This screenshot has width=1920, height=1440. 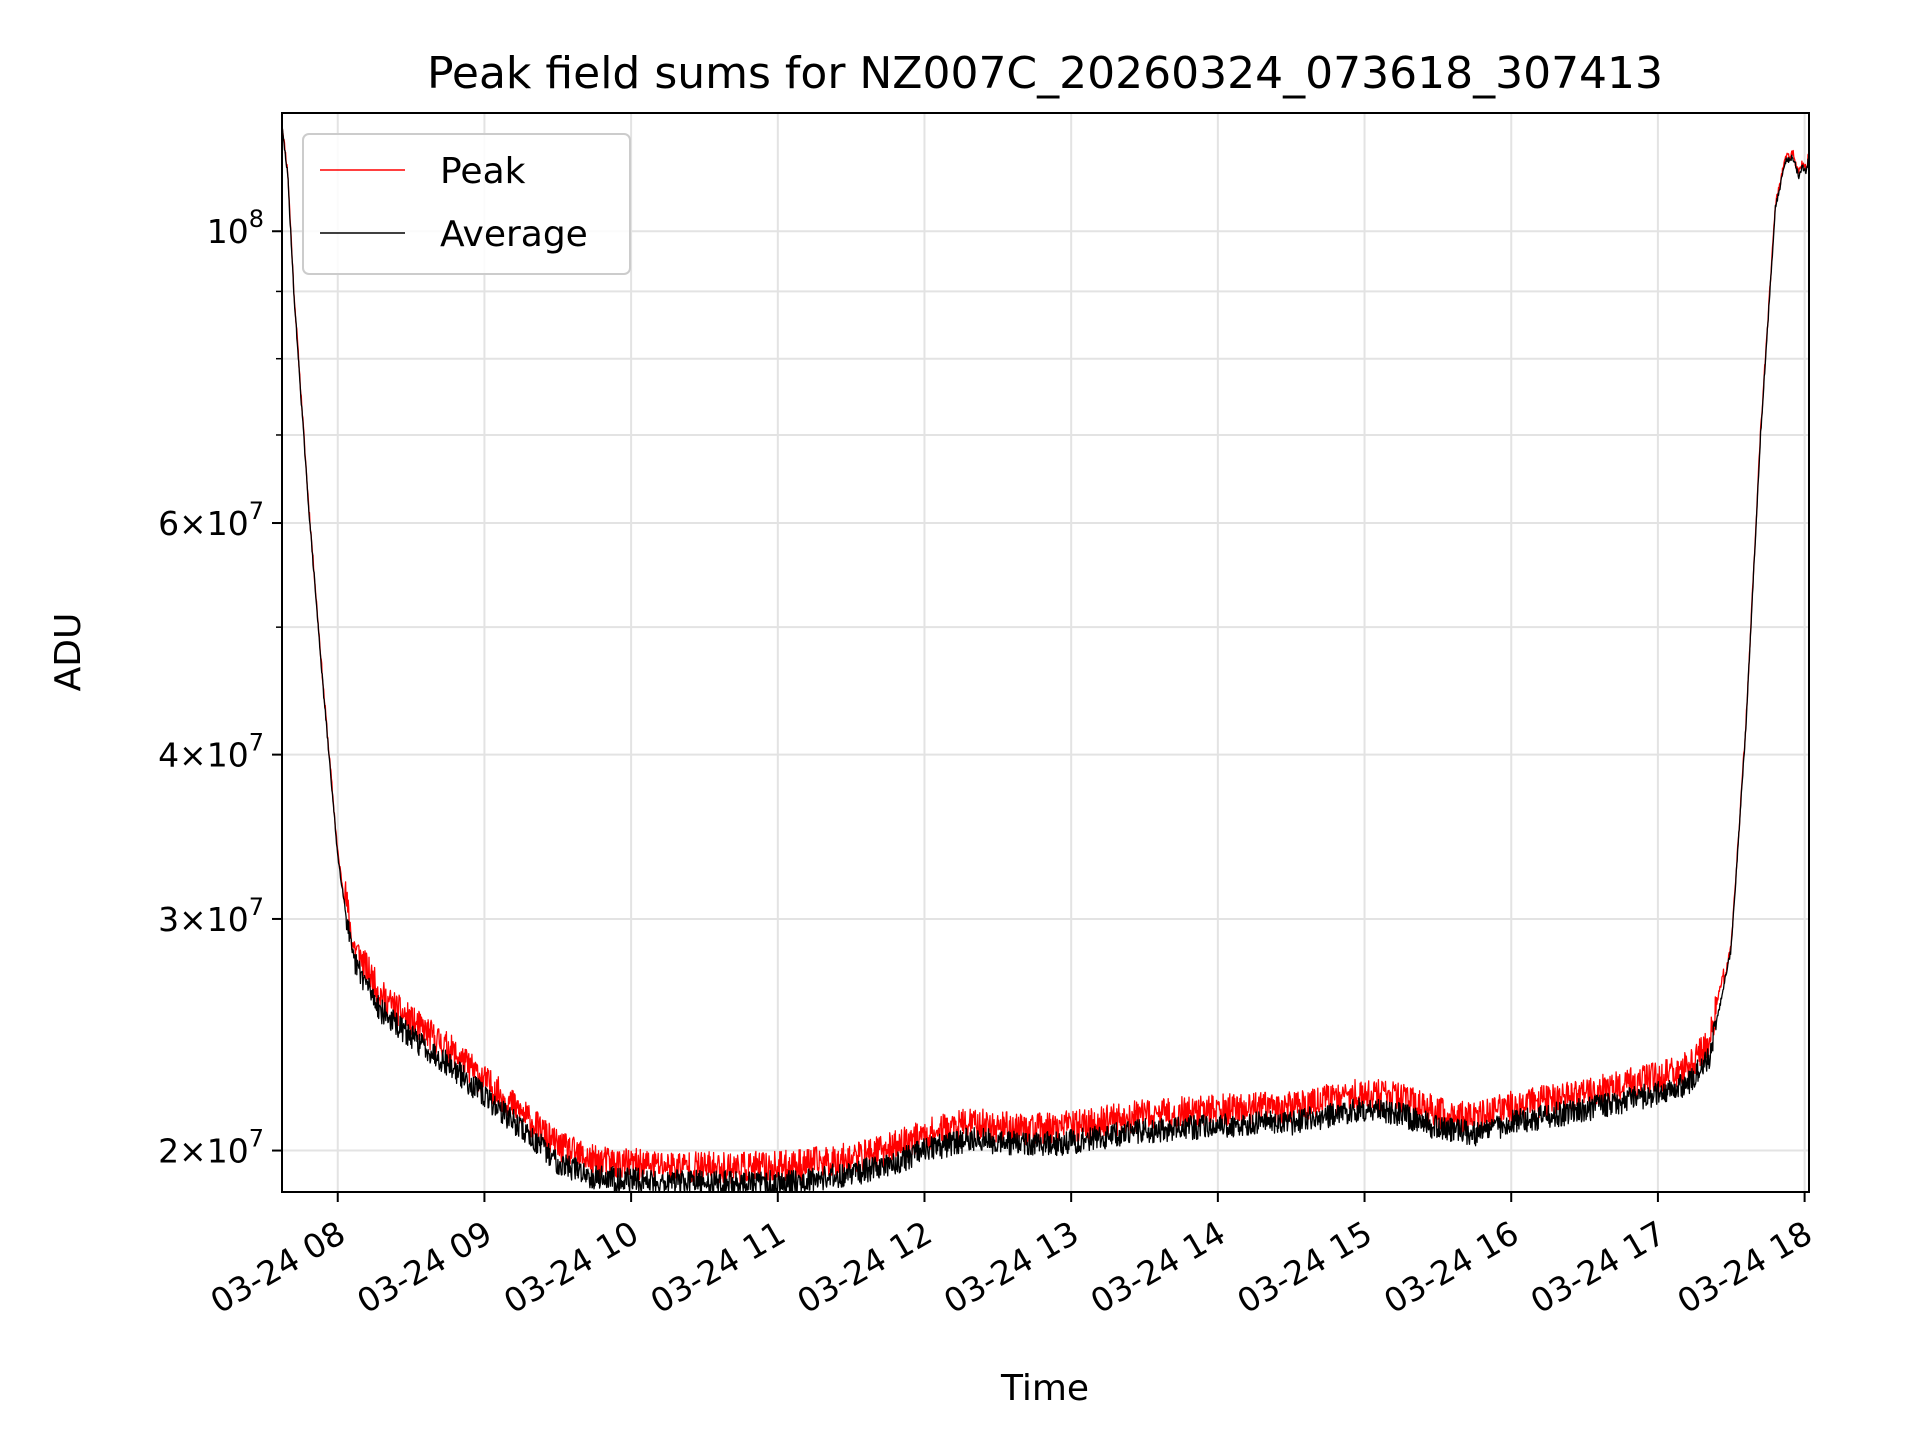 What do you see at coordinates (211, 1148) in the screenshot?
I see `y-tick-label: 2×107` at bounding box center [211, 1148].